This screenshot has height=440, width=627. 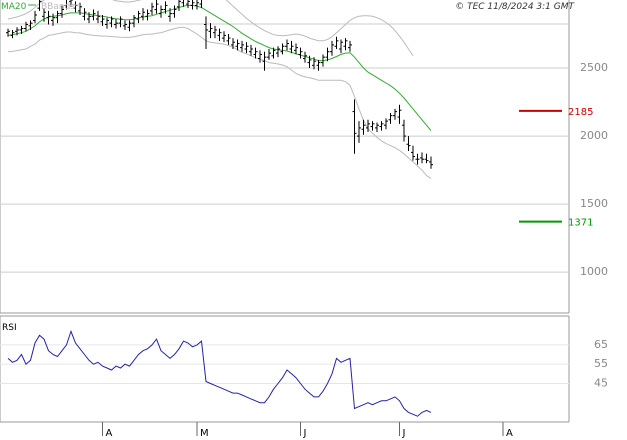 I want to click on rsi-tick-label: 45, so click(x=601, y=382).